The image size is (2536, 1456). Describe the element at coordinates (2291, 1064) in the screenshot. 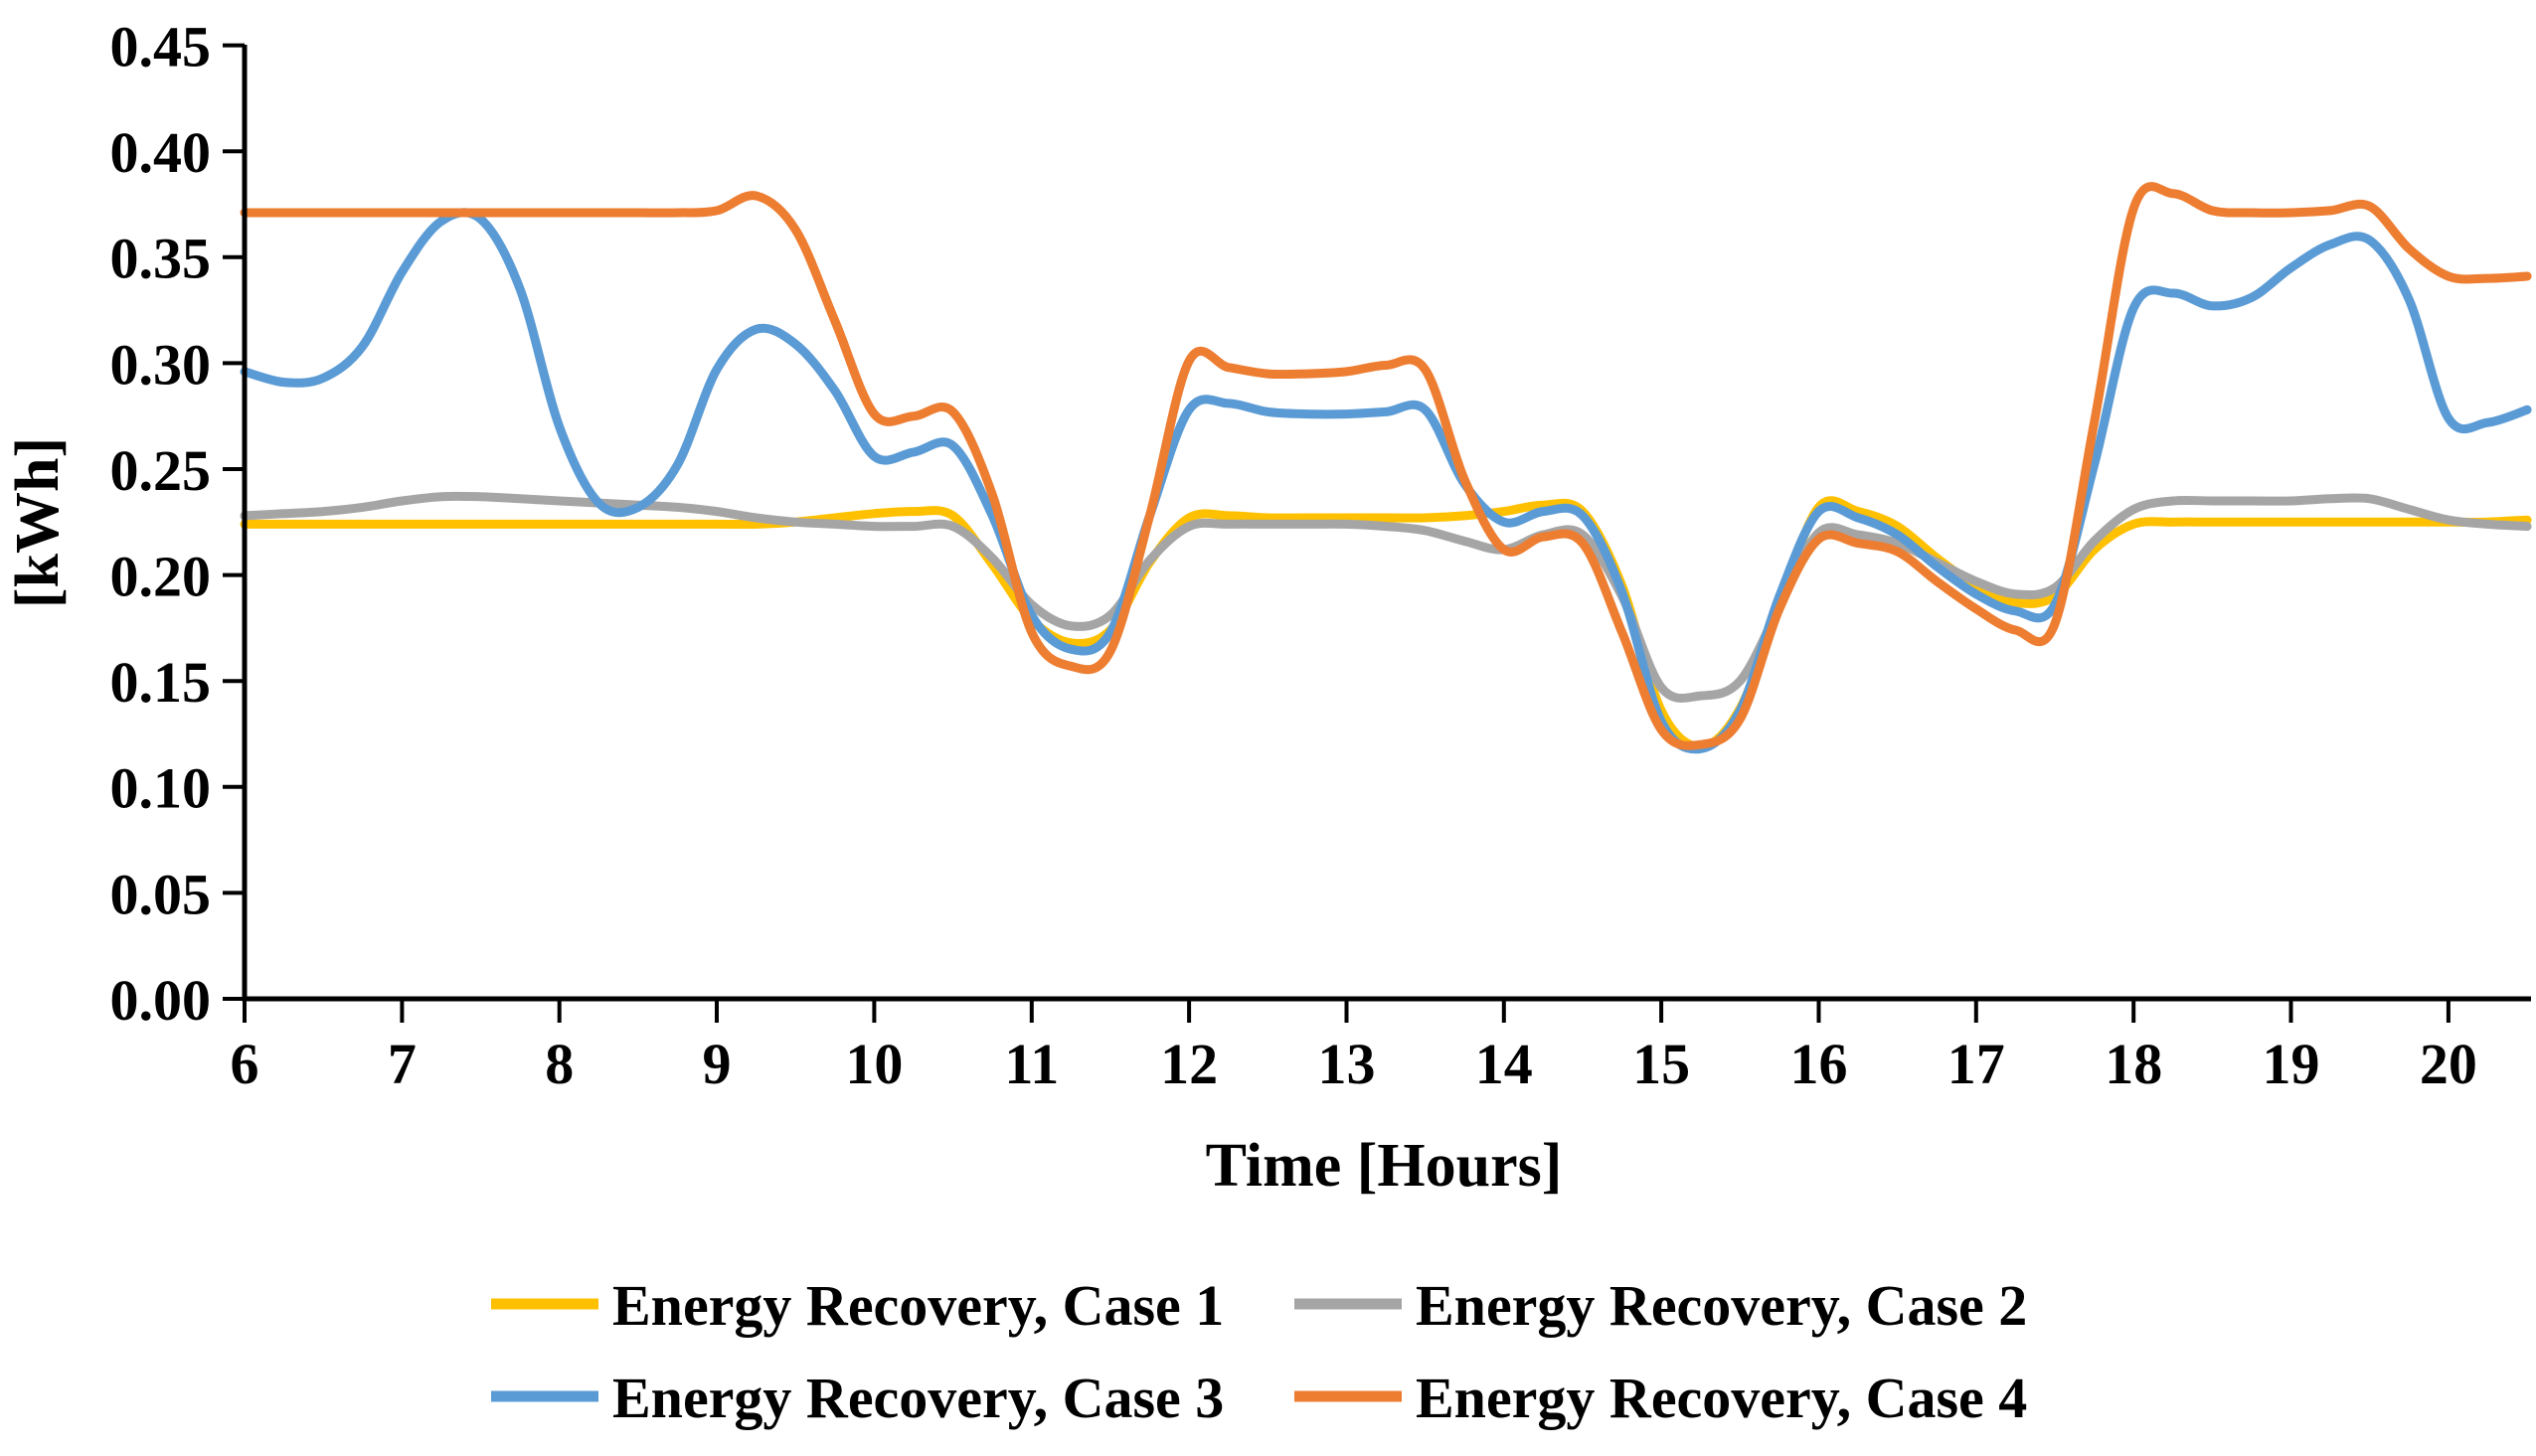

I see `x-tick-label: 19` at that location.